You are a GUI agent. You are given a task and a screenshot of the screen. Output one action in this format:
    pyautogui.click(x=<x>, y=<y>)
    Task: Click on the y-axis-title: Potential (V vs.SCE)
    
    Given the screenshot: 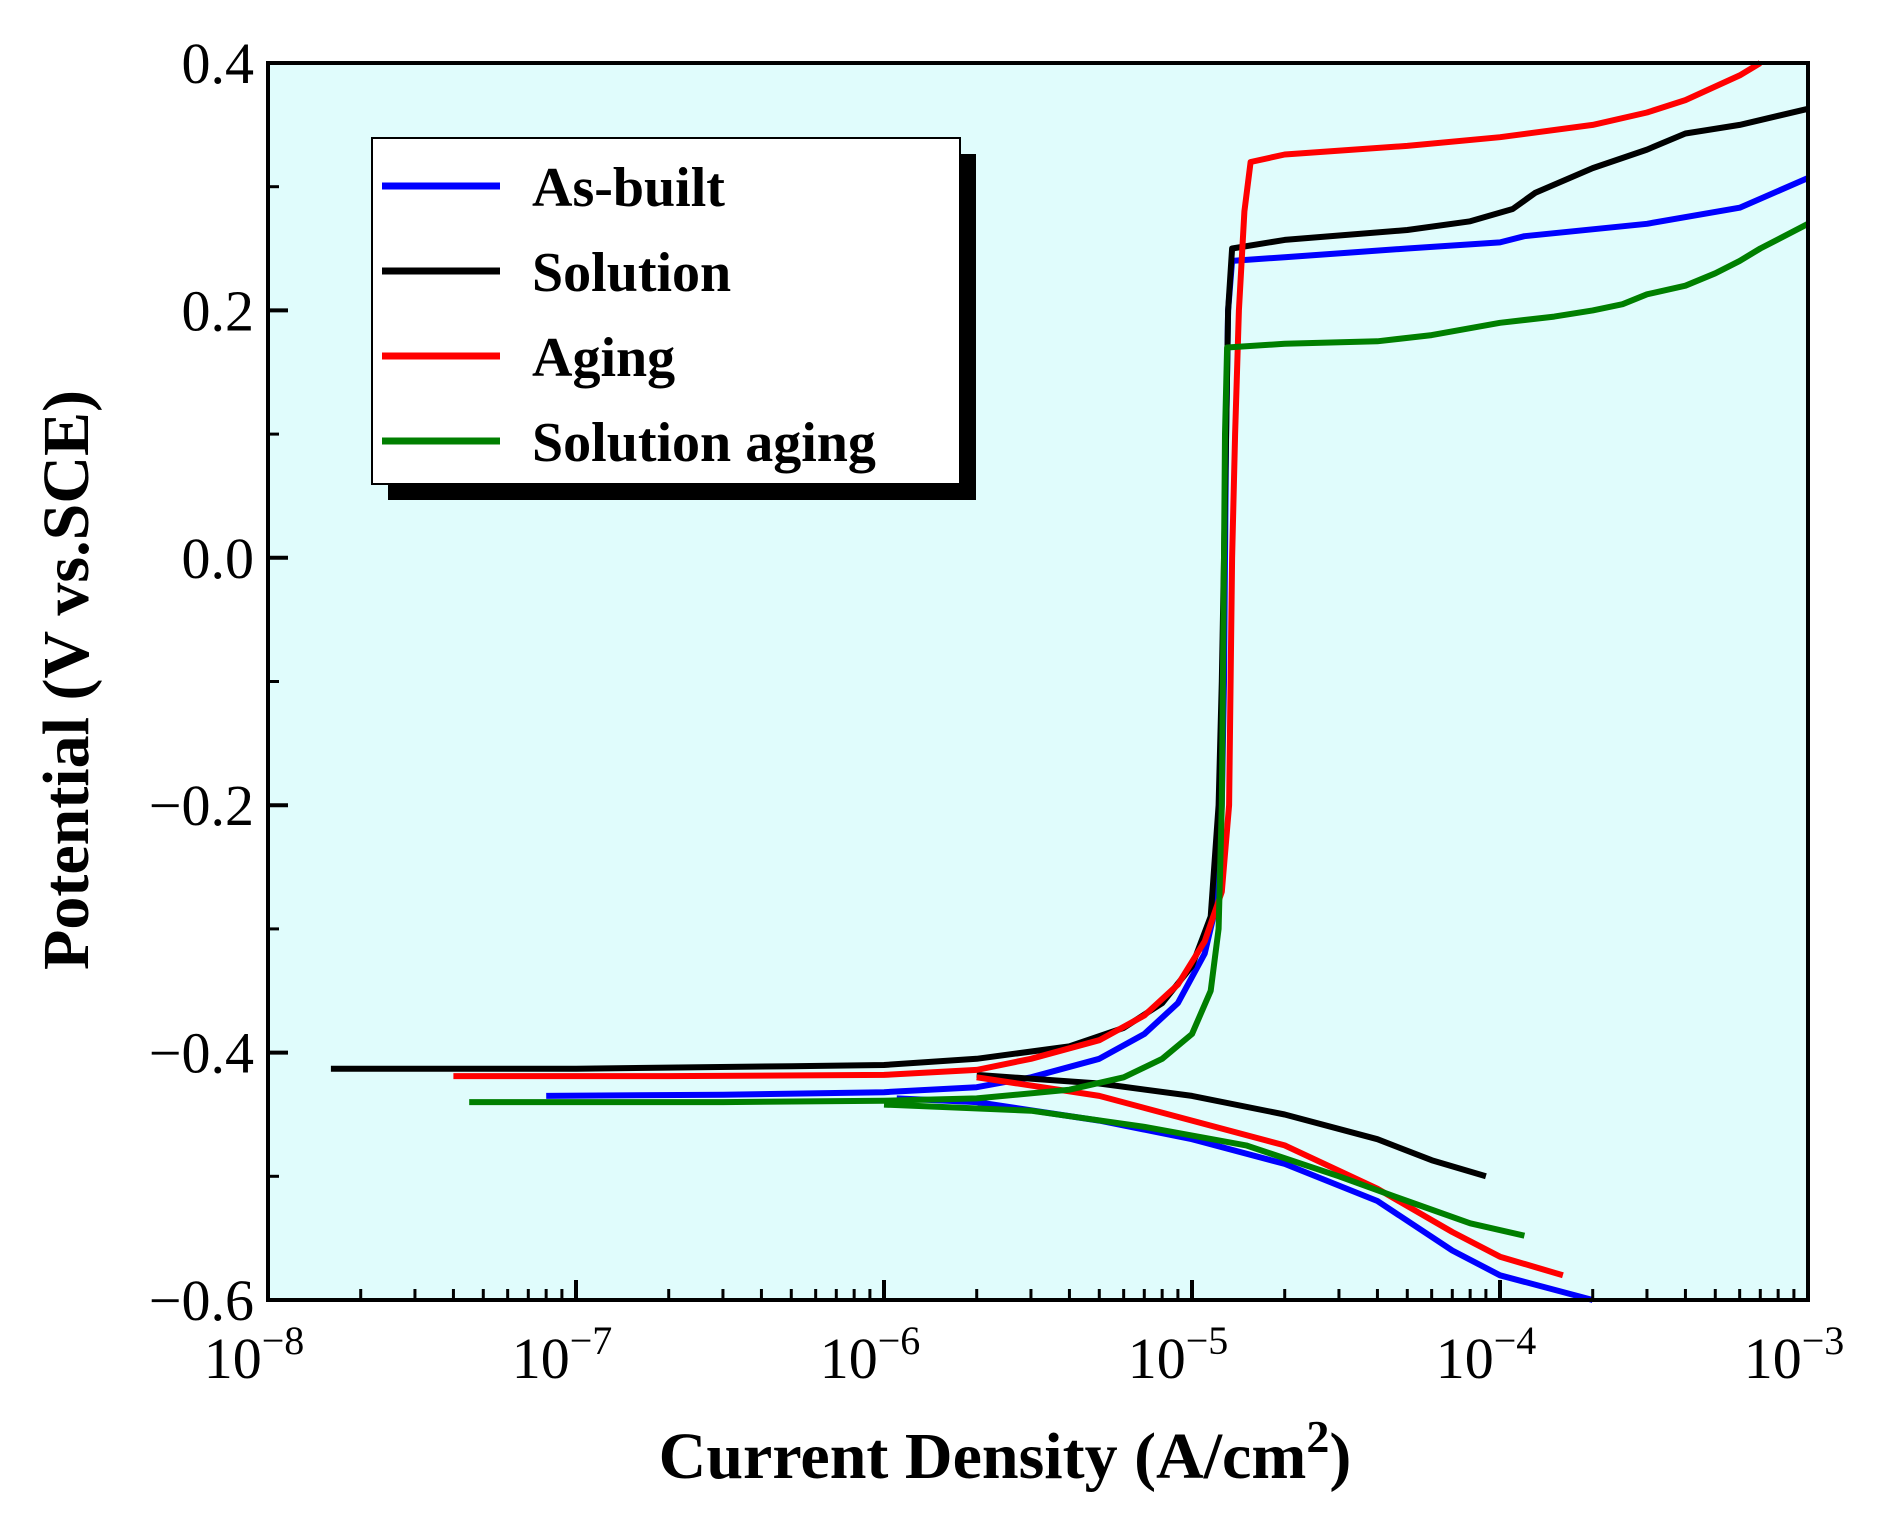 What is the action you would take?
    pyautogui.click(x=66, y=680)
    